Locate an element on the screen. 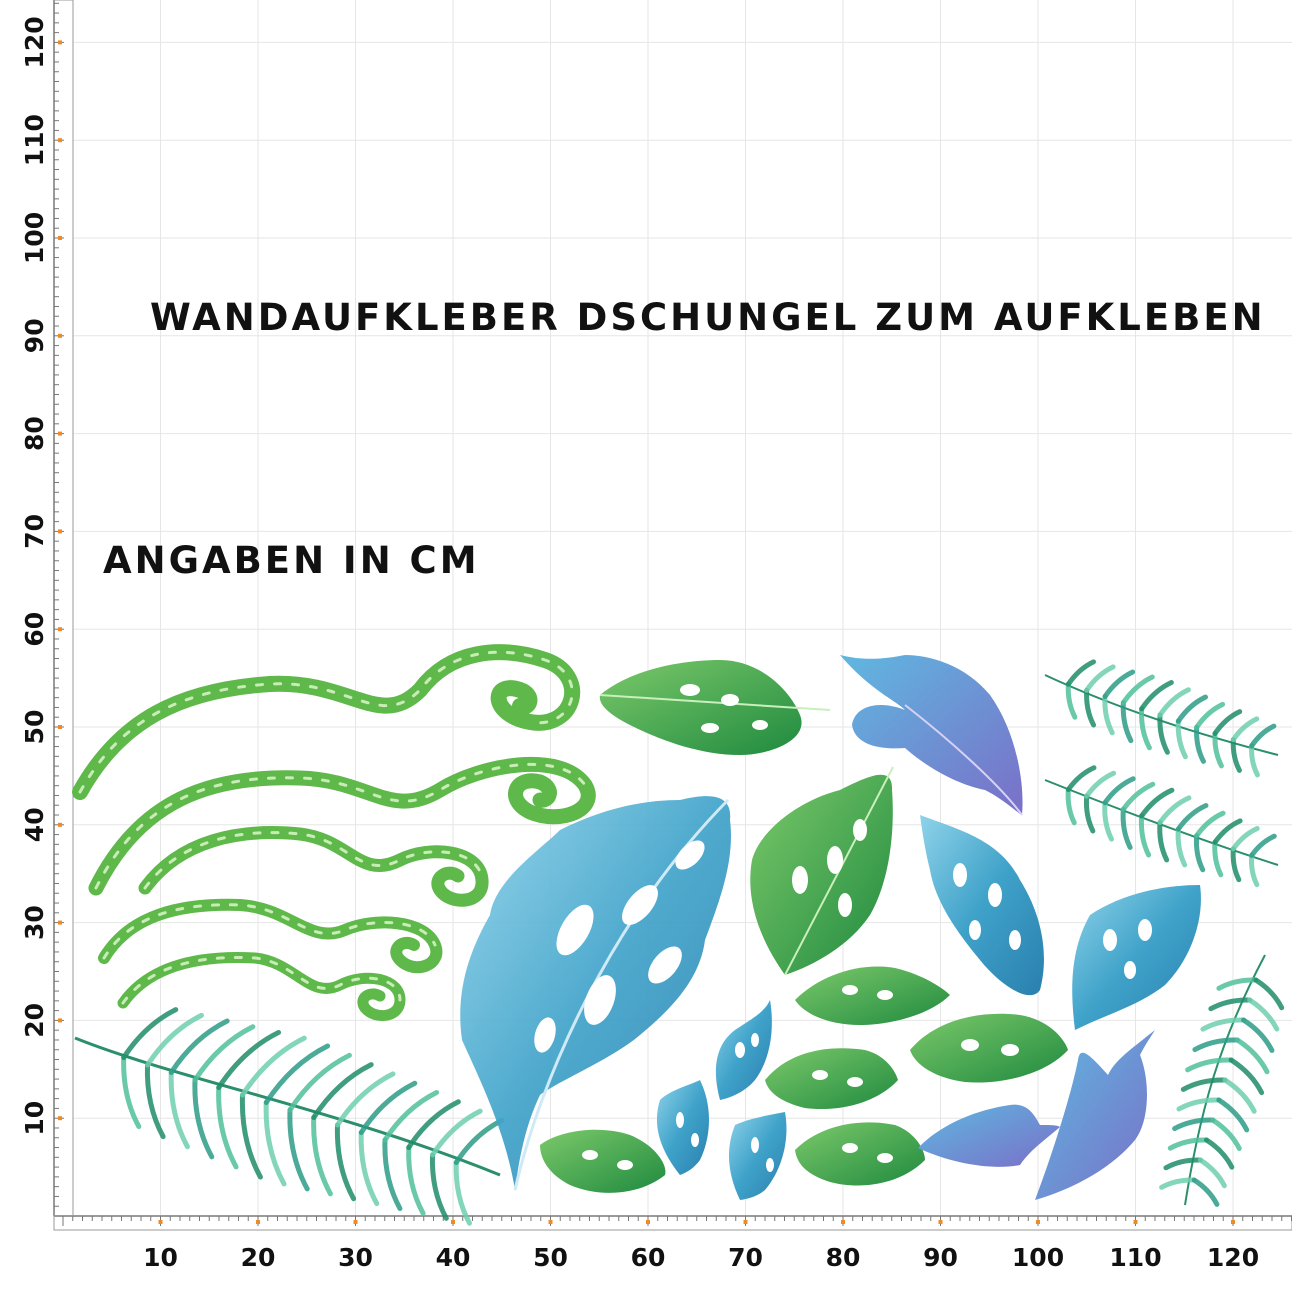 This screenshot has height=1292, width=1292. y-axis-label: 30 is located at coordinates (34, 922).